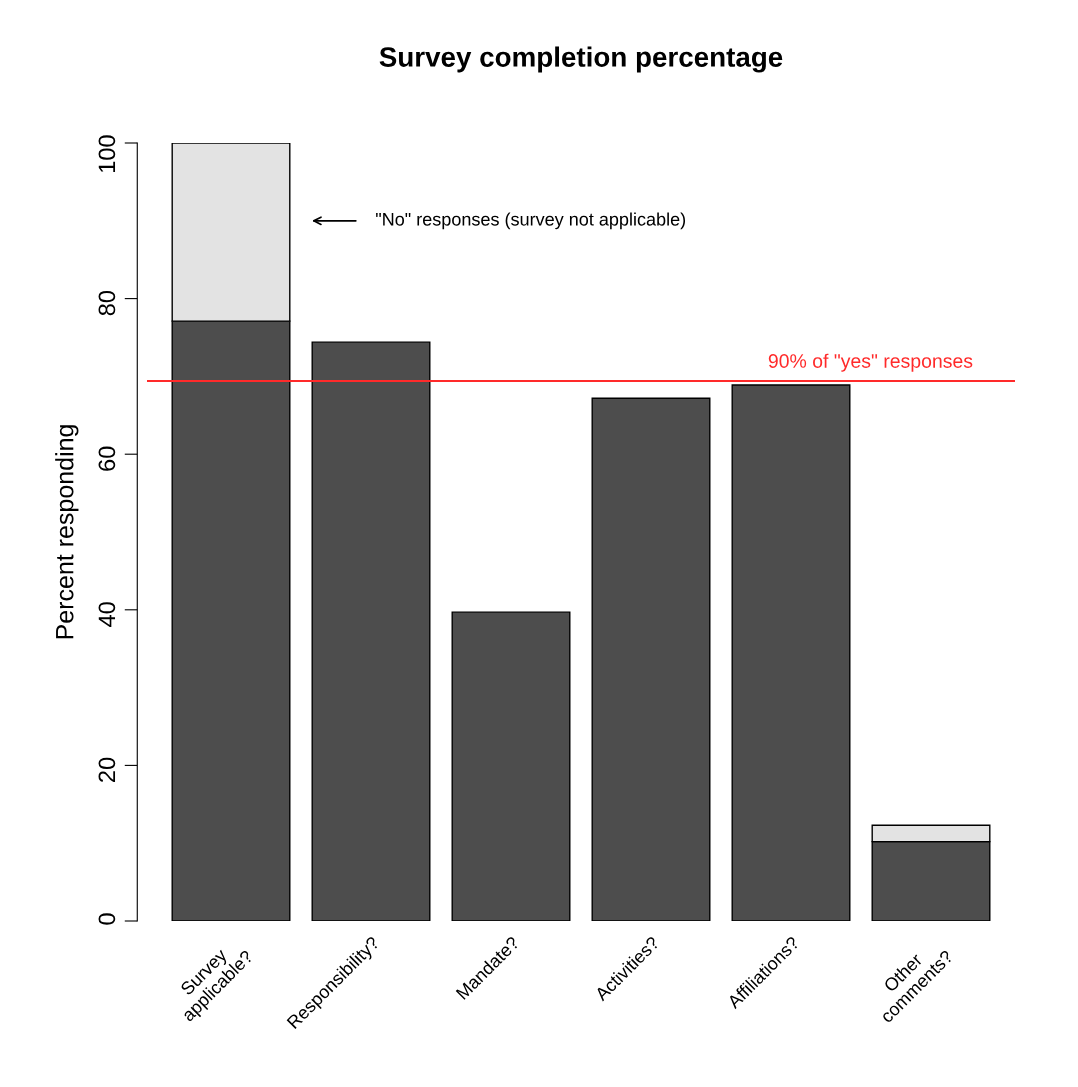 The width and height of the screenshot is (1078, 1087). What do you see at coordinates (107, 458) in the screenshot?
I see `y-tick-label: 60` at bounding box center [107, 458].